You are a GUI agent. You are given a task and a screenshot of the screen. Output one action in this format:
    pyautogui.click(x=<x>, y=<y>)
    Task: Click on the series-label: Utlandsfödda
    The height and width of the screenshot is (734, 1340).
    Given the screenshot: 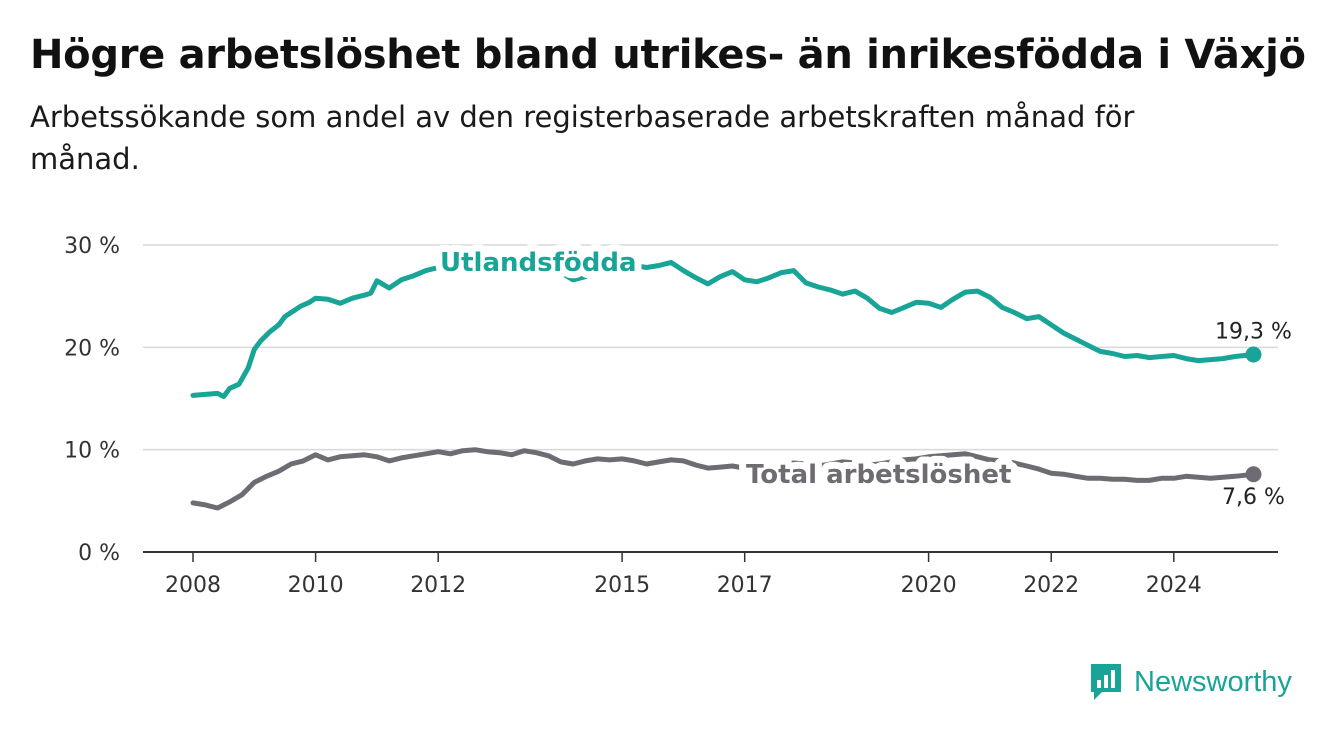 What is the action you would take?
    pyautogui.click(x=538, y=263)
    